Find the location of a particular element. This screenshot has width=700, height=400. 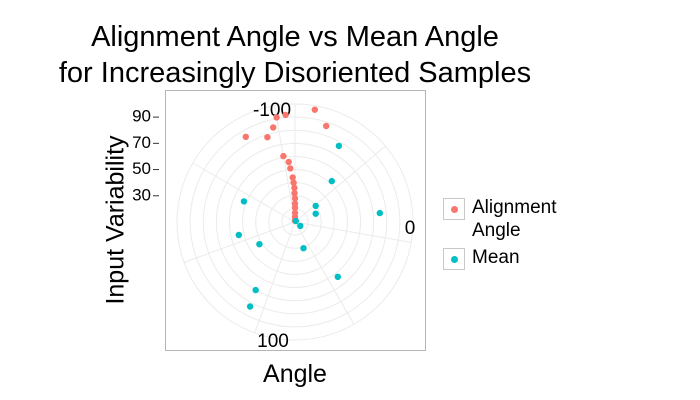

angle-tick-label: -100 is located at coordinates (272, 110).